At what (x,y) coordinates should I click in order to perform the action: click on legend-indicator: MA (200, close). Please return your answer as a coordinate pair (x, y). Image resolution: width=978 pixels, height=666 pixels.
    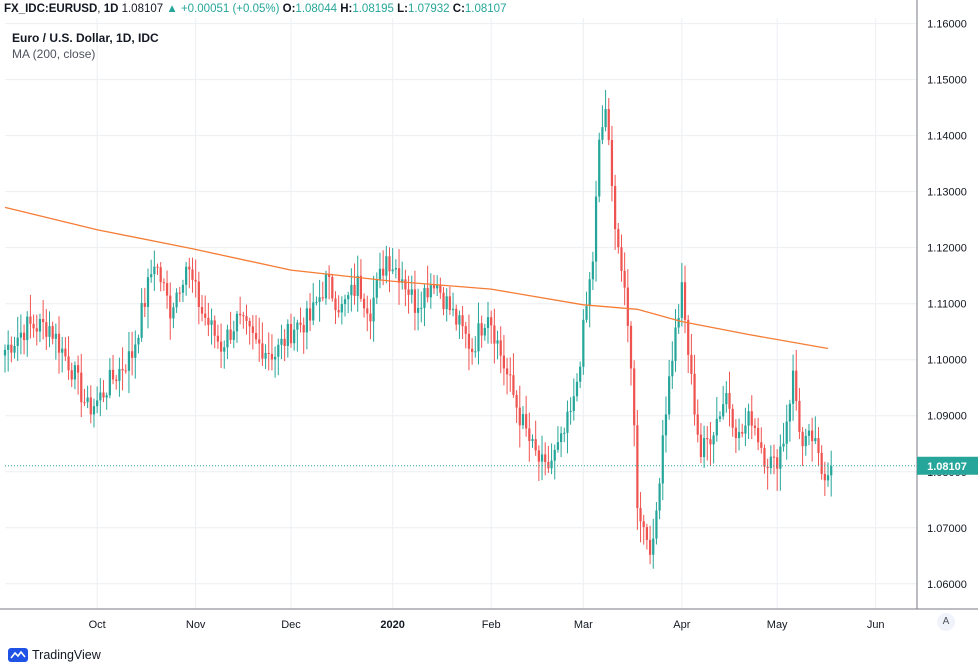
    Looking at the image, I should click on (54, 54).